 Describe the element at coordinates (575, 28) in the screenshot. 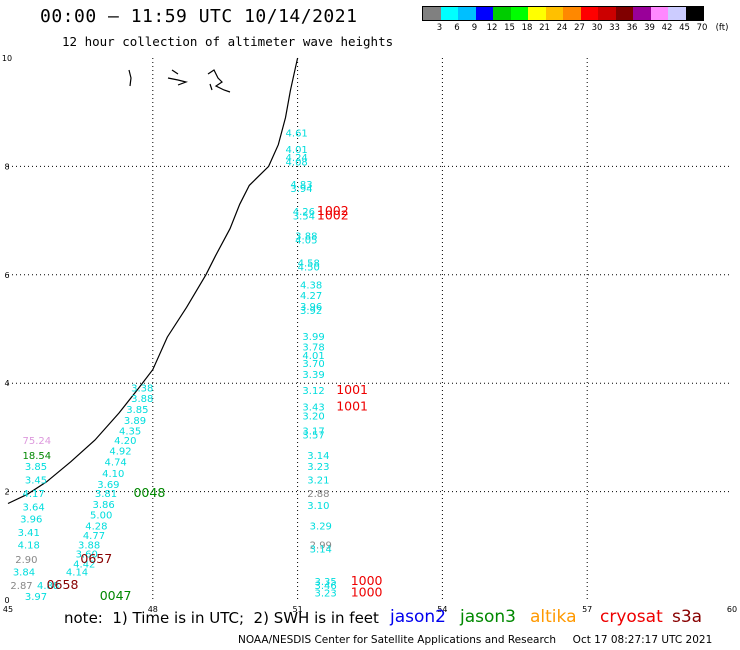

I see `color-scale-labels: 3 6 9 12 15 18 21 24 27 30 33 36 39 42 45 70 (ft)` at that location.